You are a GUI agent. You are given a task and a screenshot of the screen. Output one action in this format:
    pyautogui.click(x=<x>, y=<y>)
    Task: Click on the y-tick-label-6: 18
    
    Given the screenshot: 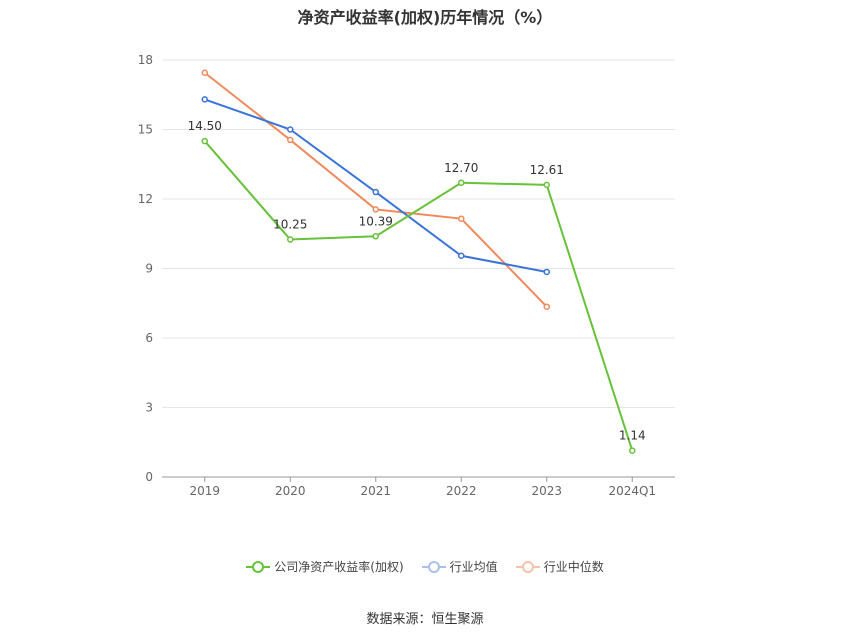 What is the action you would take?
    pyautogui.click(x=145, y=60)
    